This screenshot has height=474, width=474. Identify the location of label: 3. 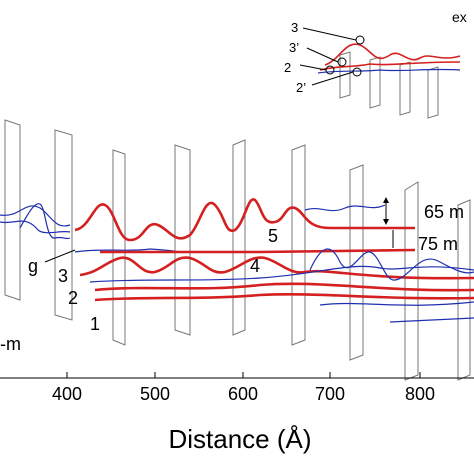
(63, 276).